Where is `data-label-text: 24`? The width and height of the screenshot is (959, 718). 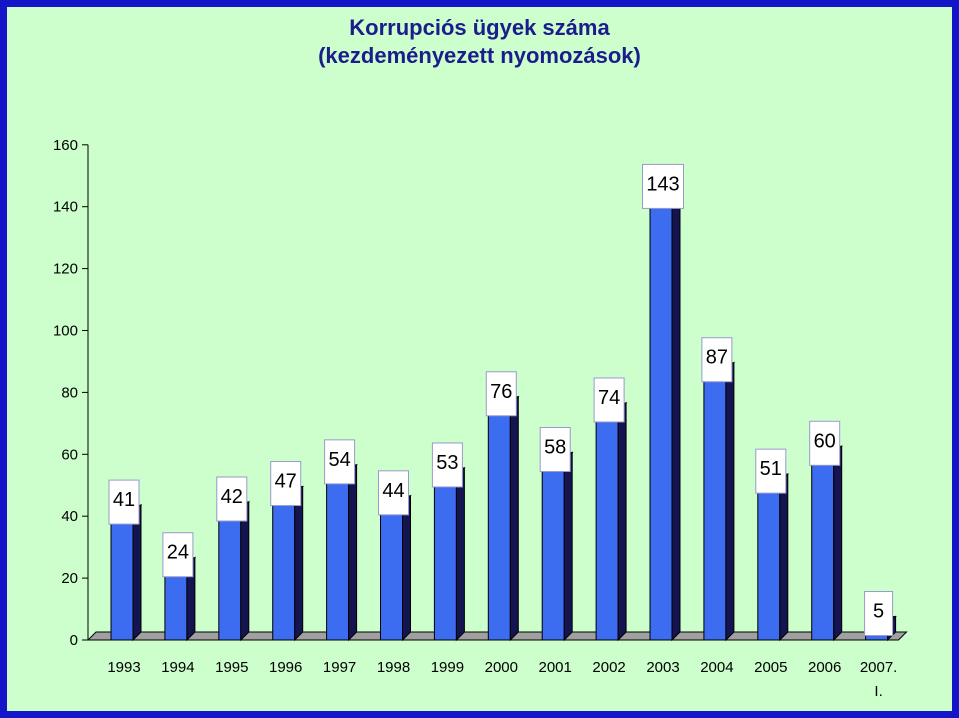 data-label-text: 24 is located at coordinates (178, 553).